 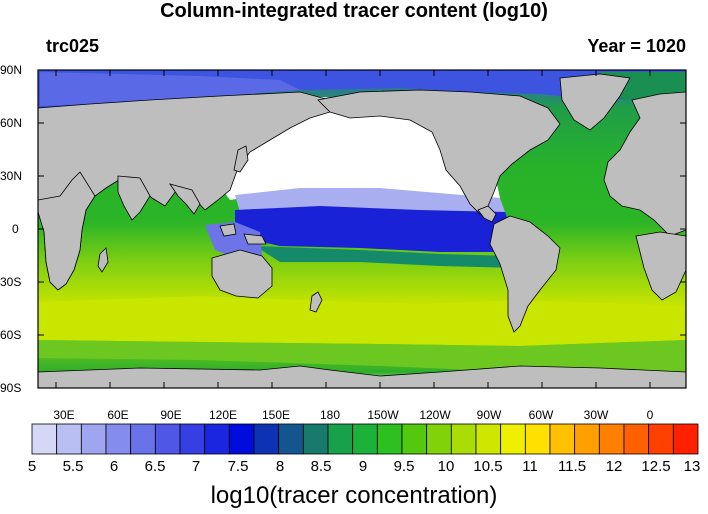 I want to click on lon-label: 180, so click(x=330, y=415).